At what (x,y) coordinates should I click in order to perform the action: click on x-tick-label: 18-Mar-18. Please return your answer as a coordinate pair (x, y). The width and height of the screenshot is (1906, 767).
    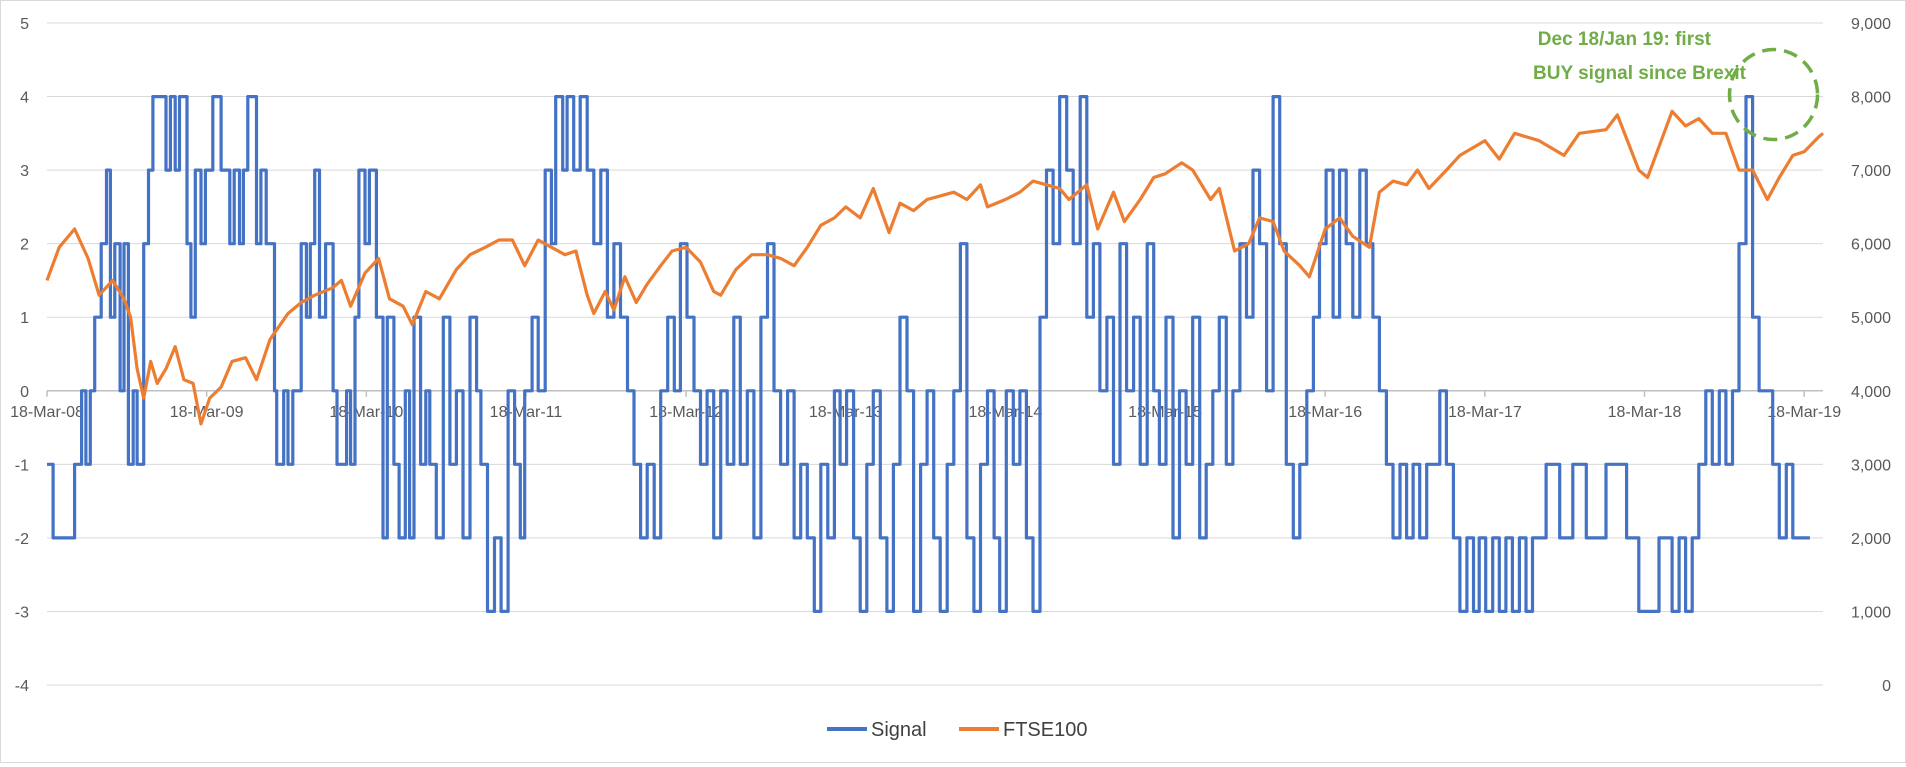
    Looking at the image, I should click on (1645, 412).